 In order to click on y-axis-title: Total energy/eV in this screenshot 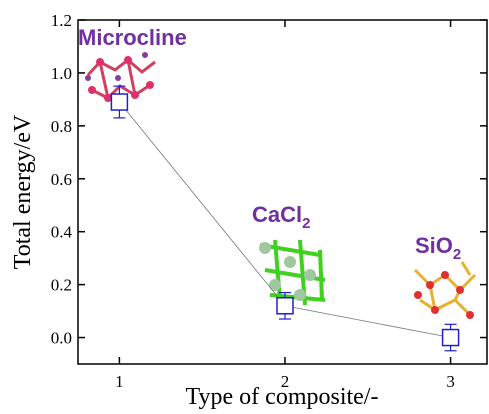, I will do `click(23, 191)`.